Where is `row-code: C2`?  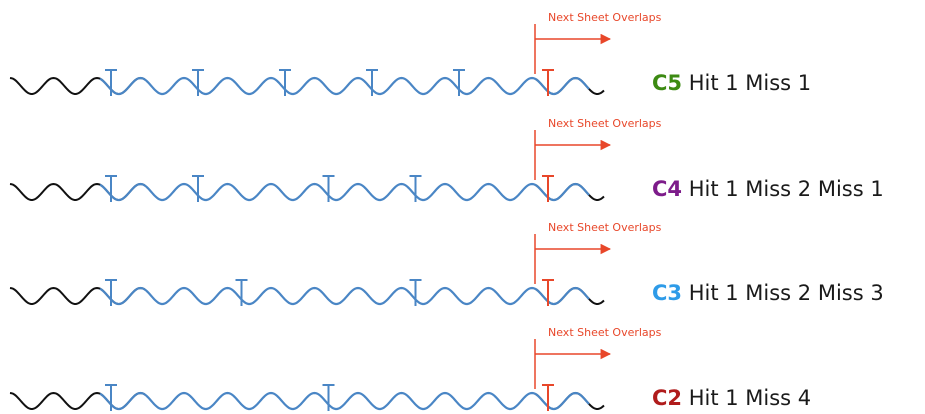 row-code: C2 is located at coordinates (667, 398).